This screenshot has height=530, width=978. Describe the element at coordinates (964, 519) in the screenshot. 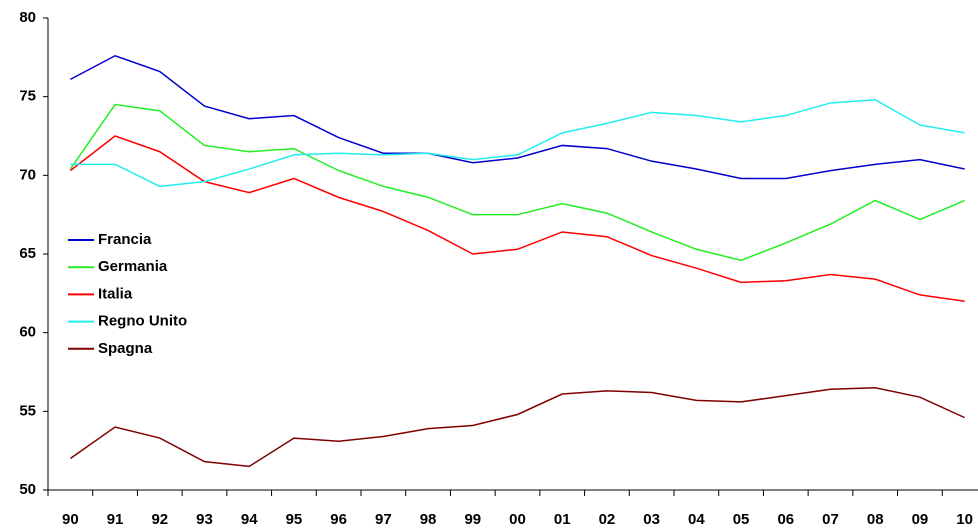

I see `x-tick-label: 10` at that location.